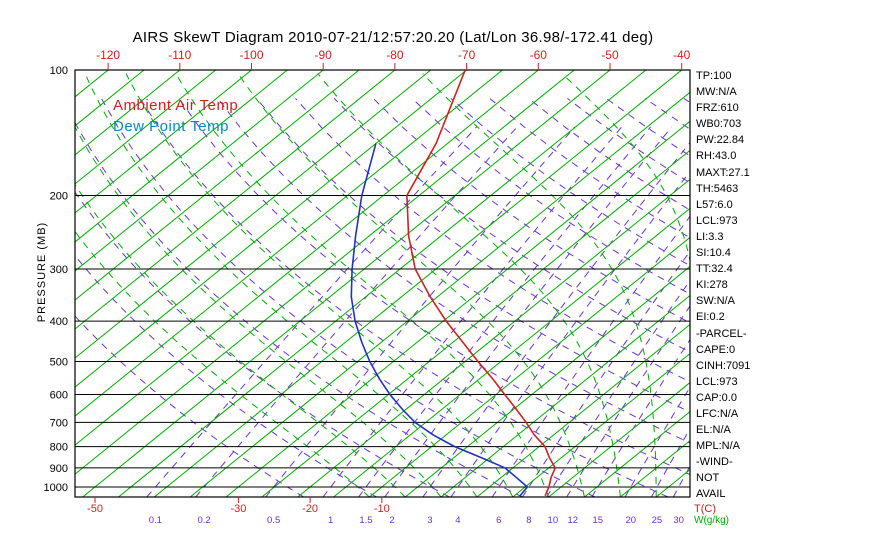 Image resolution: width=870 pixels, height=560 pixels. What do you see at coordinates (56, 488) in the screenshot?
I see `pressure-tick-label: 1000` at bounding box center [56, 488].